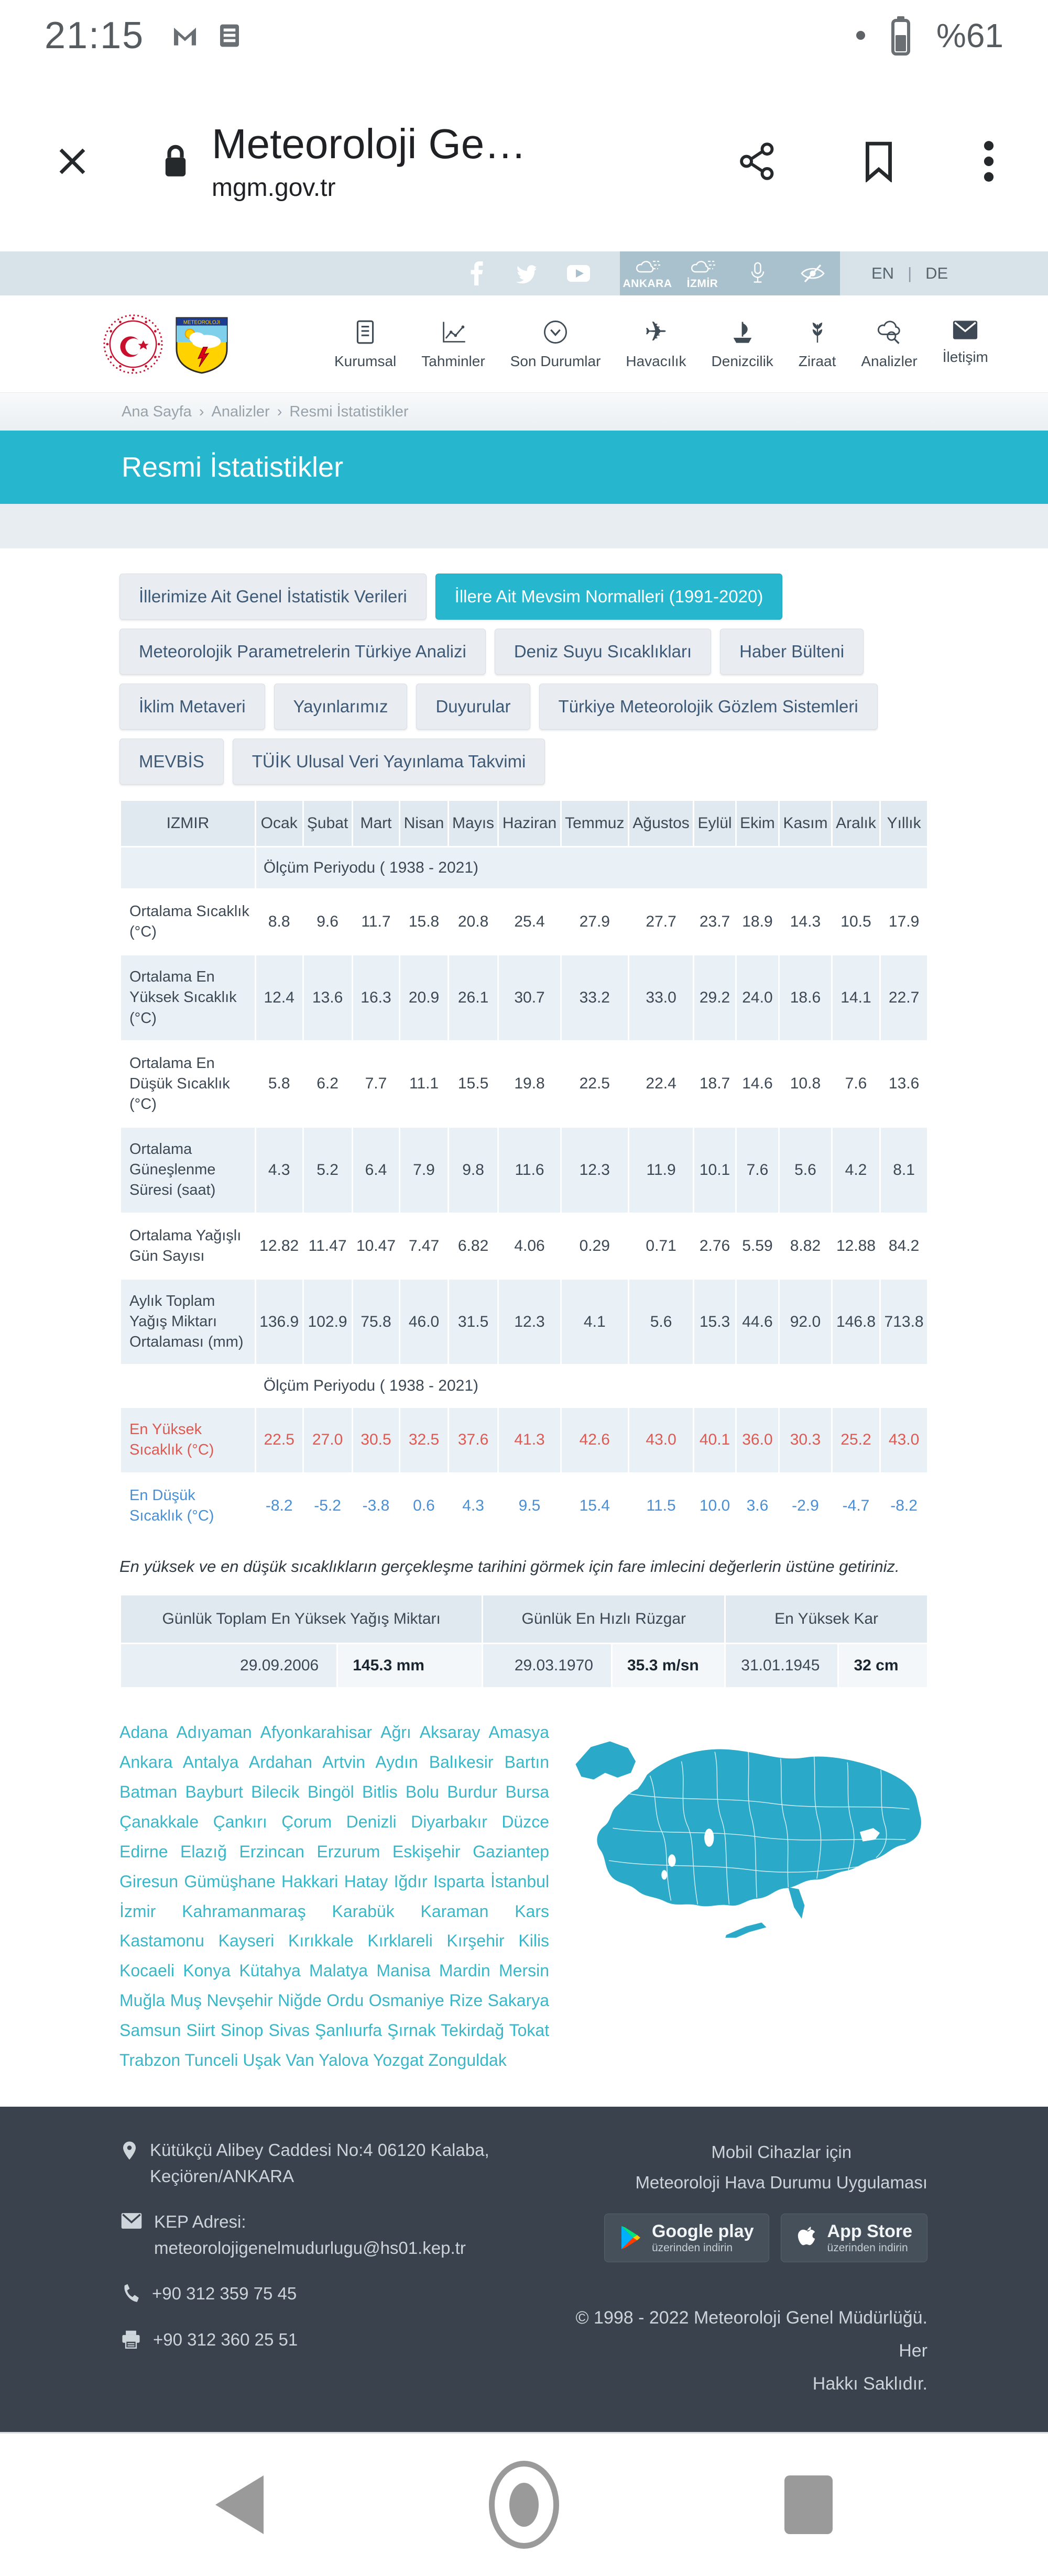 The height and width of the screenshot is (2576, 1048). I want to click on value-cell: 4.06, so click(529, 1246).